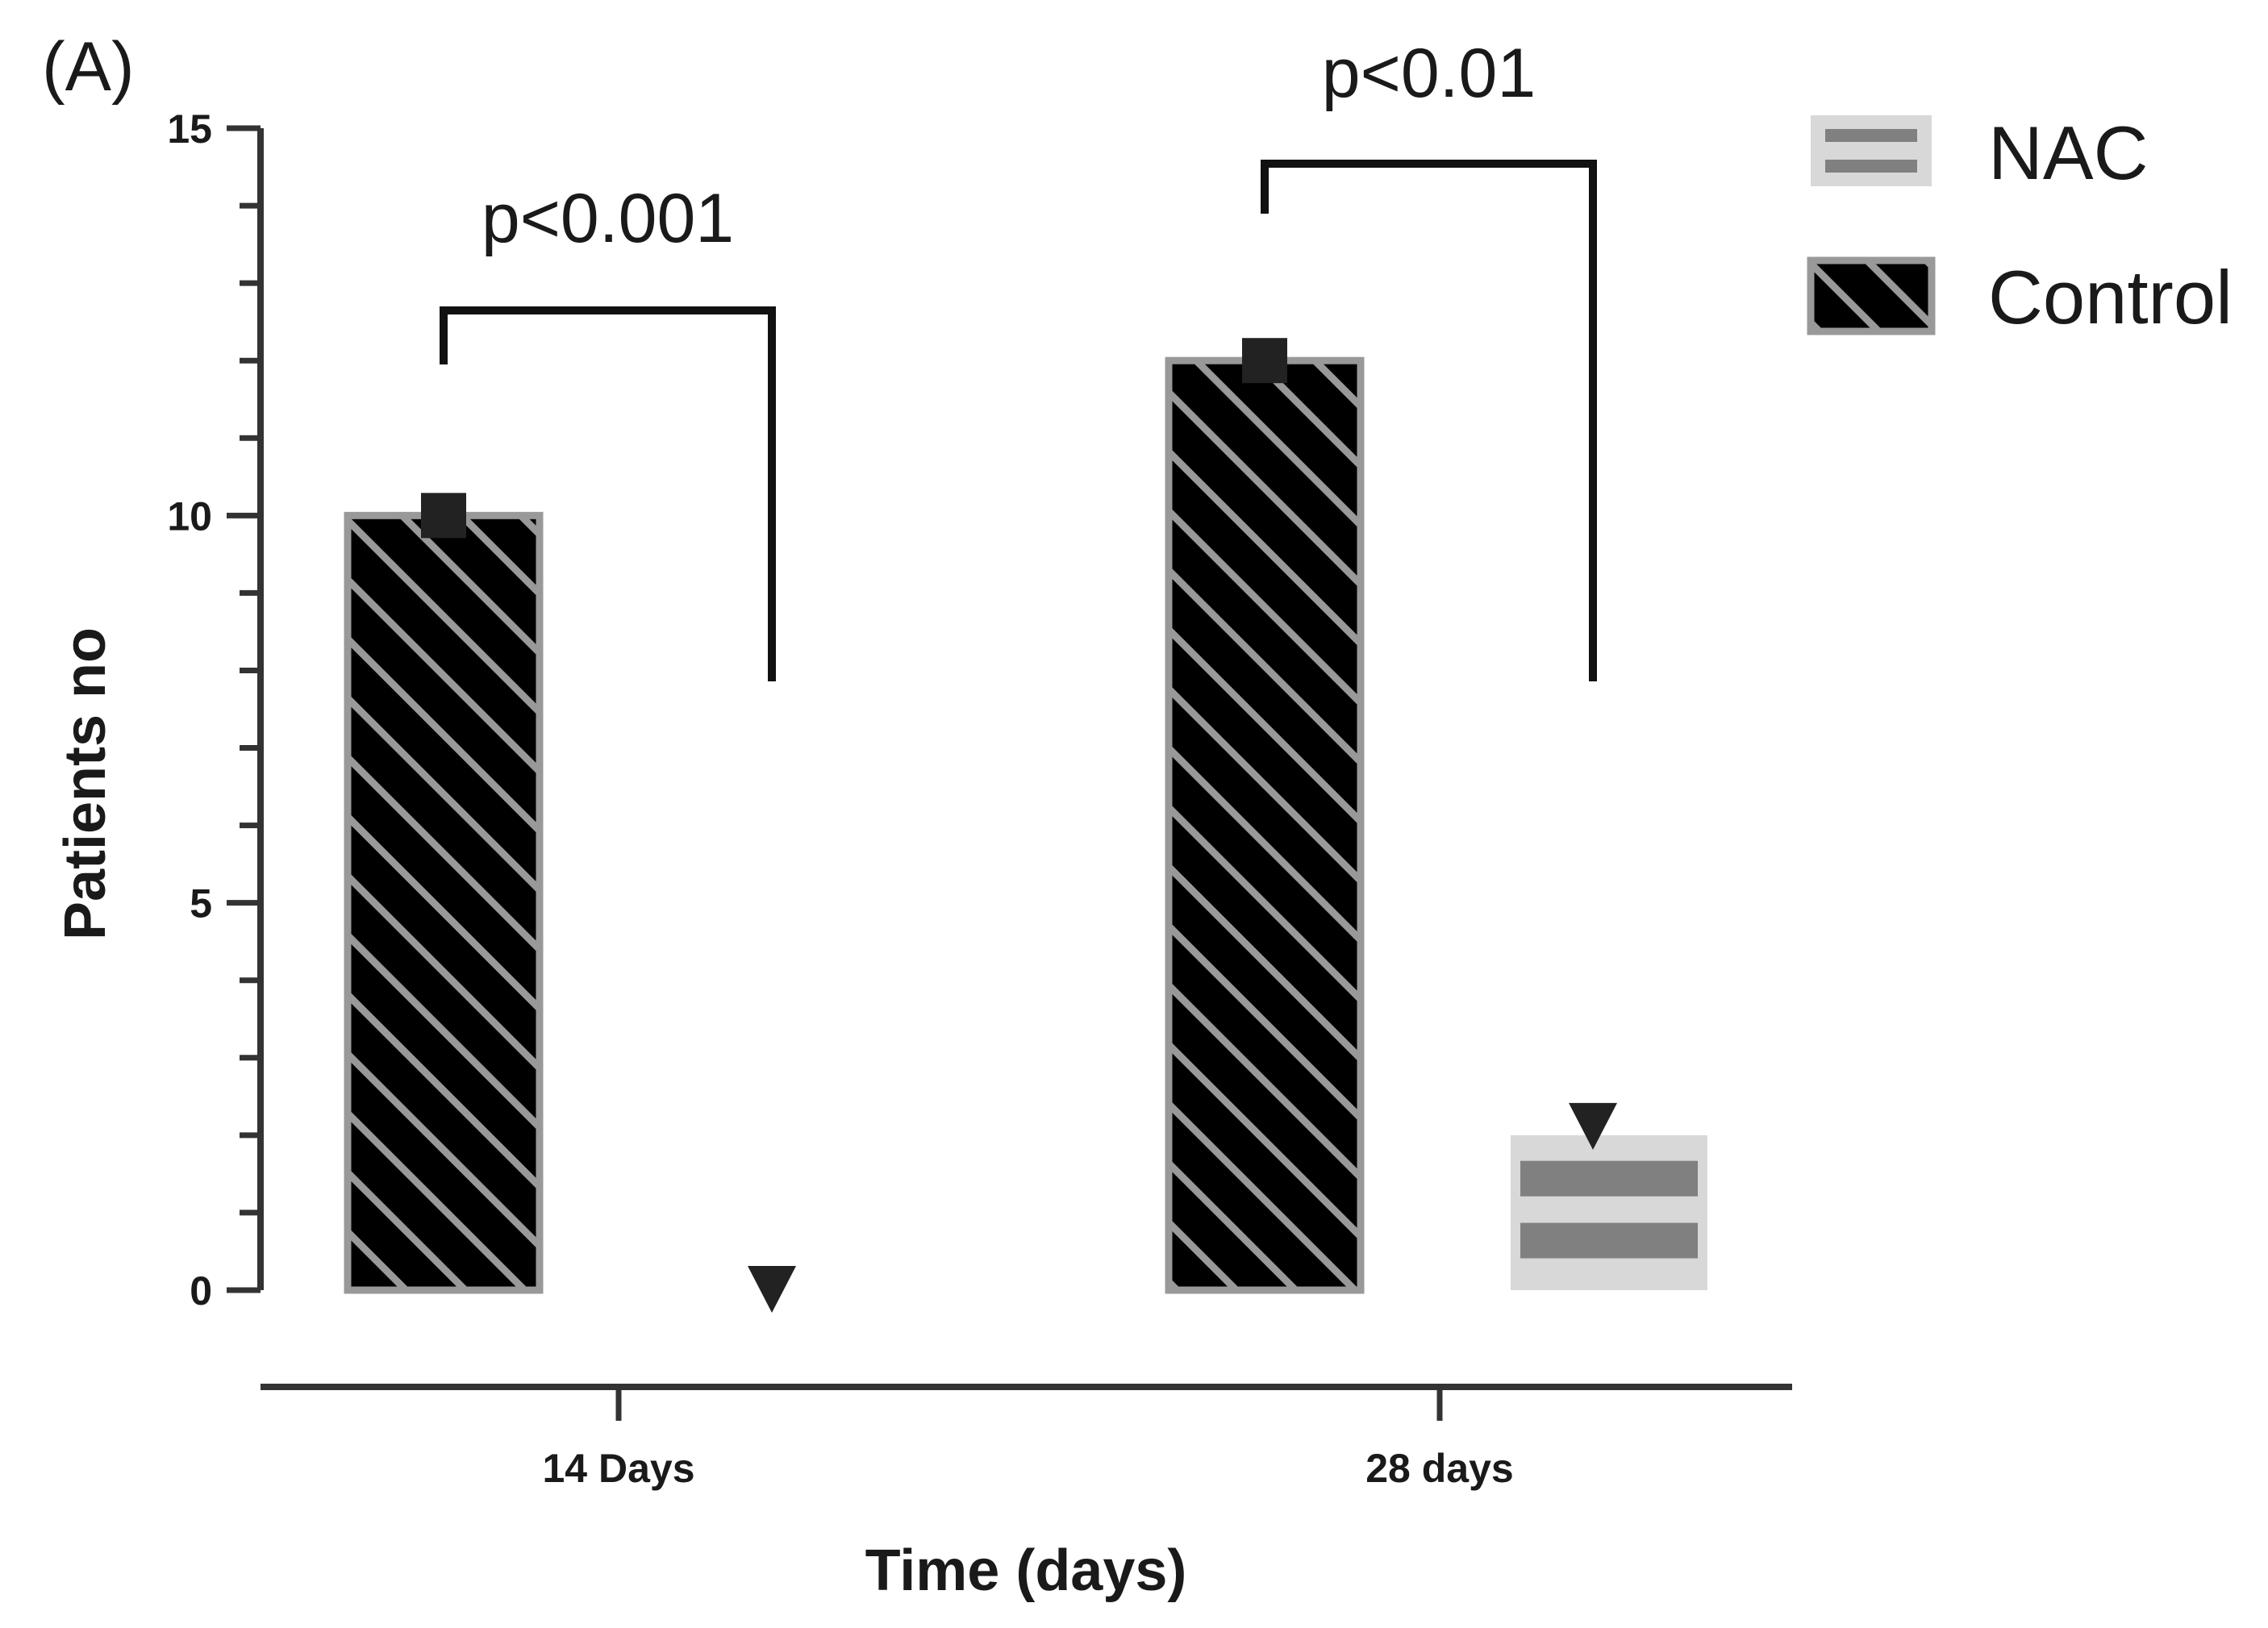 The width and height of the screenshot is (2268, 1628). Describe the element at coordinates (2020, 224) in the screenshot. I see `legend: NAC Control` at that location.